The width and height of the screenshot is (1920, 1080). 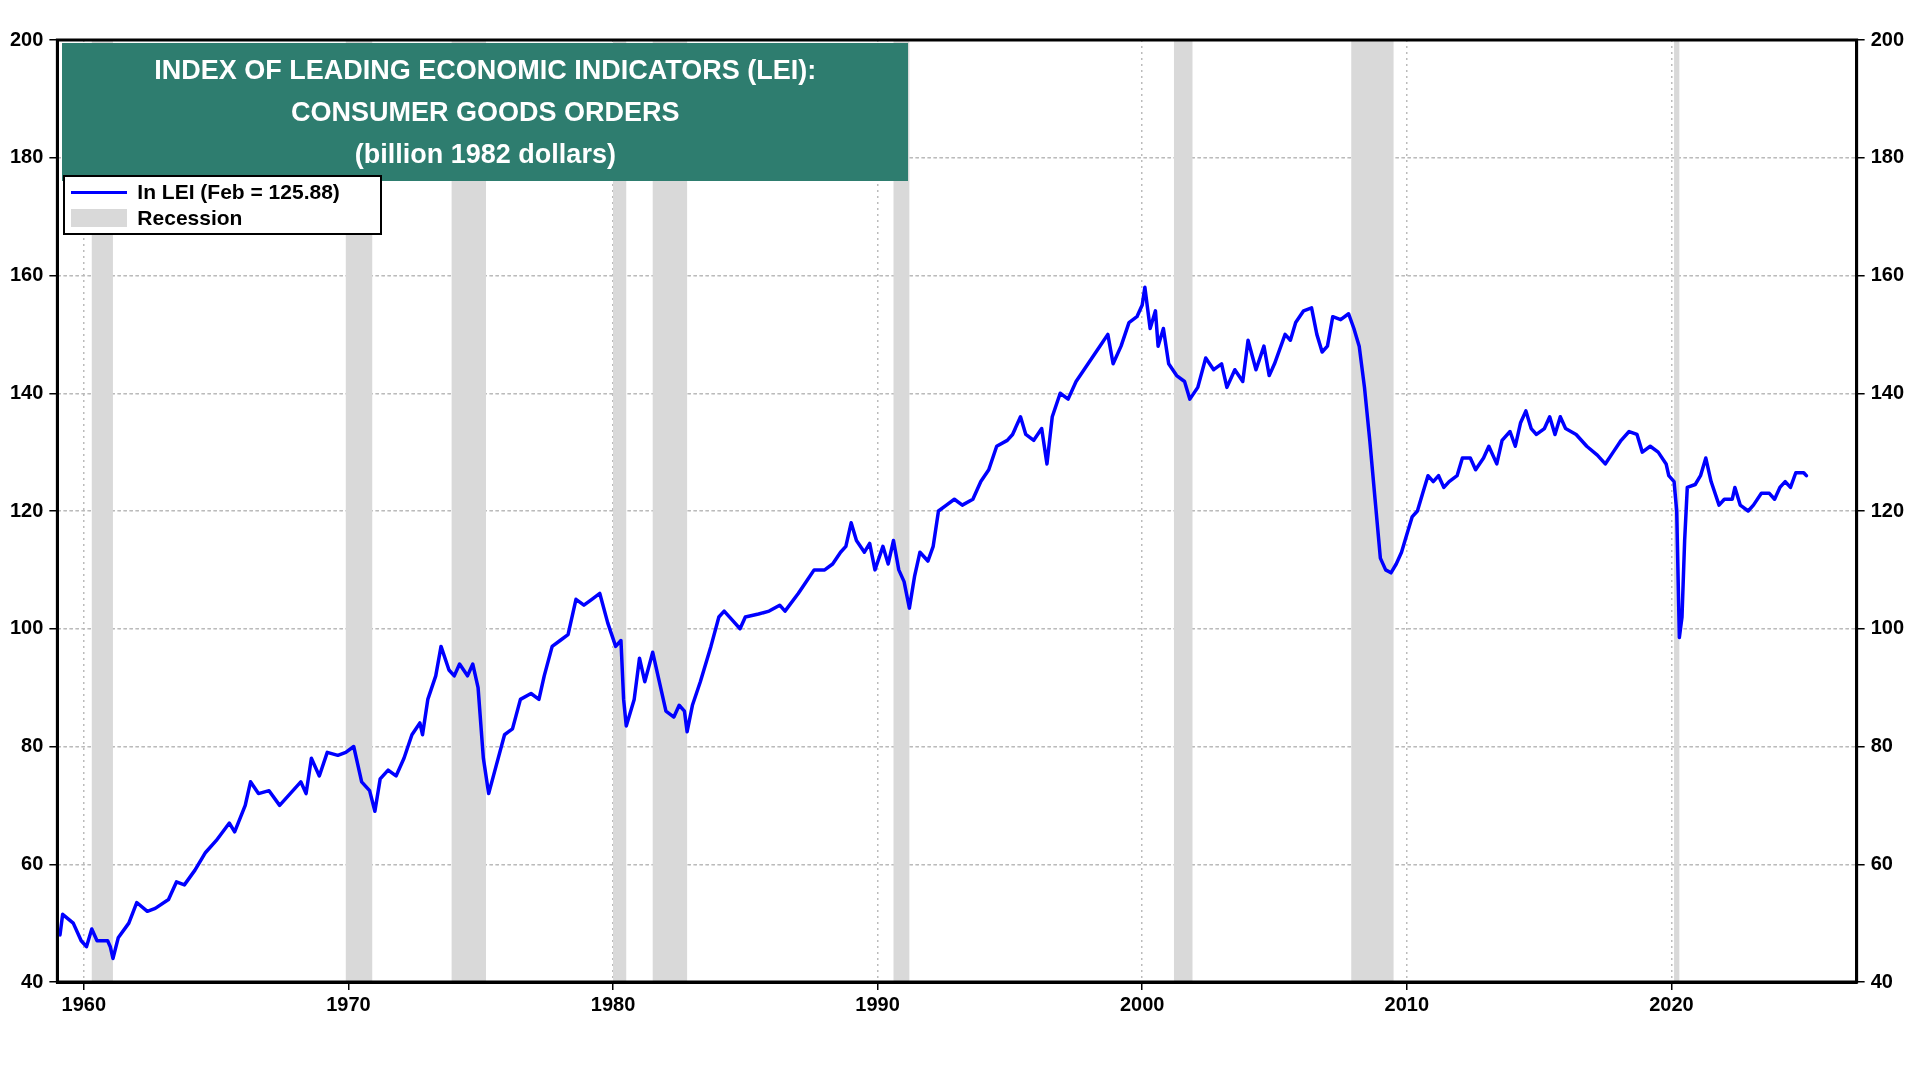 What do you see at coordinates (1887, 274) in the screenshot?
I see `y2-tick-label: 160` at bounding box center [1887, 274].